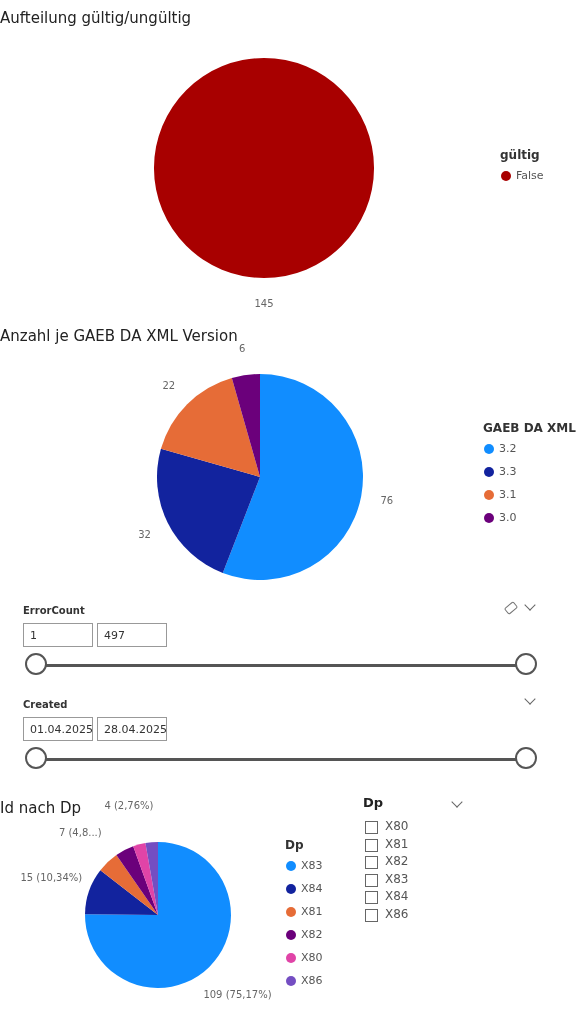 The height and width of the screenshot is (1024, 583). I want to click on legend-title: gültig, so click(520, 155).